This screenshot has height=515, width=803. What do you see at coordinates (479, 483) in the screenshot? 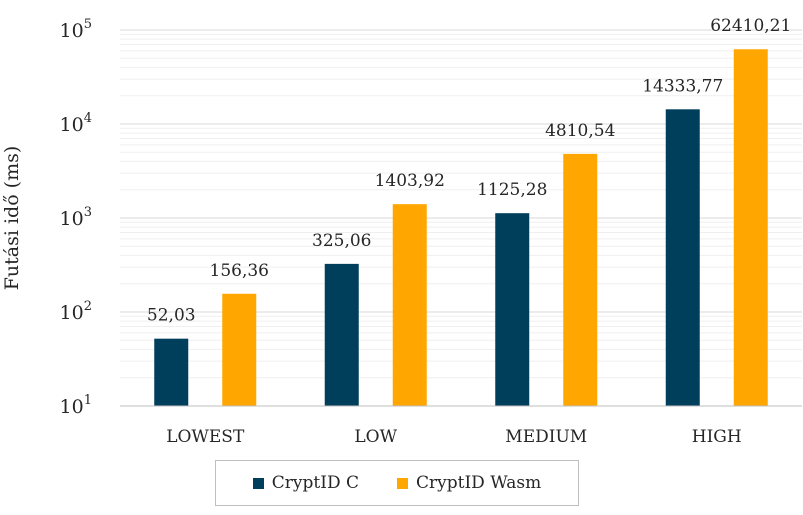
I see `legend-label-wasm: CryptID Wasm` at bounding box center [479, 483].